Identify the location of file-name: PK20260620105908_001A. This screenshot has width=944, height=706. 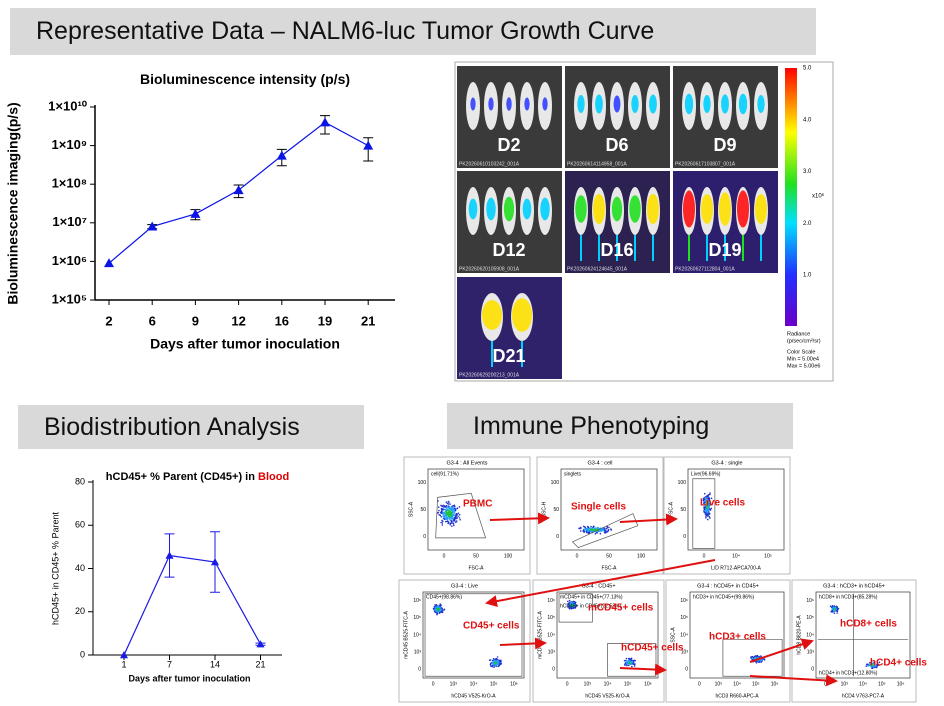
(489, 269).